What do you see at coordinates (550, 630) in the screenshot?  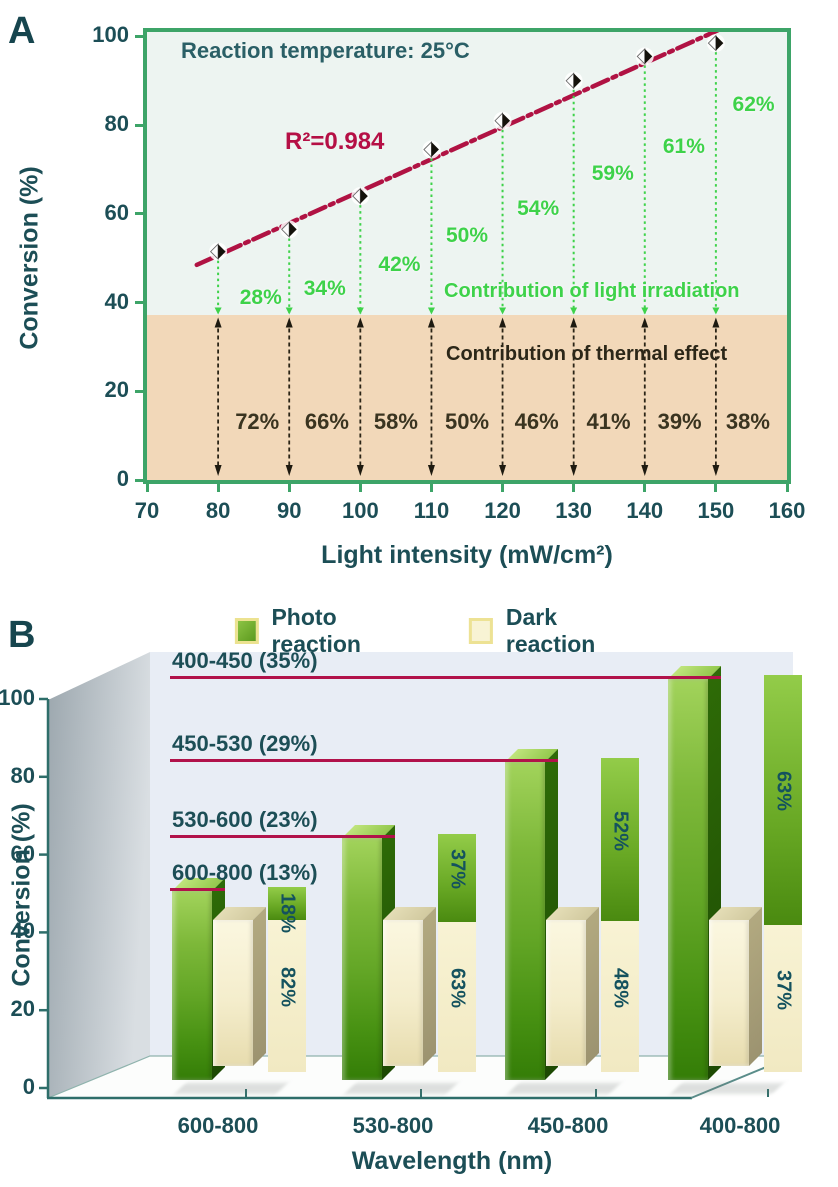 I see `legend-dark-label: Dark reaction` at bounding box center [550, 630].